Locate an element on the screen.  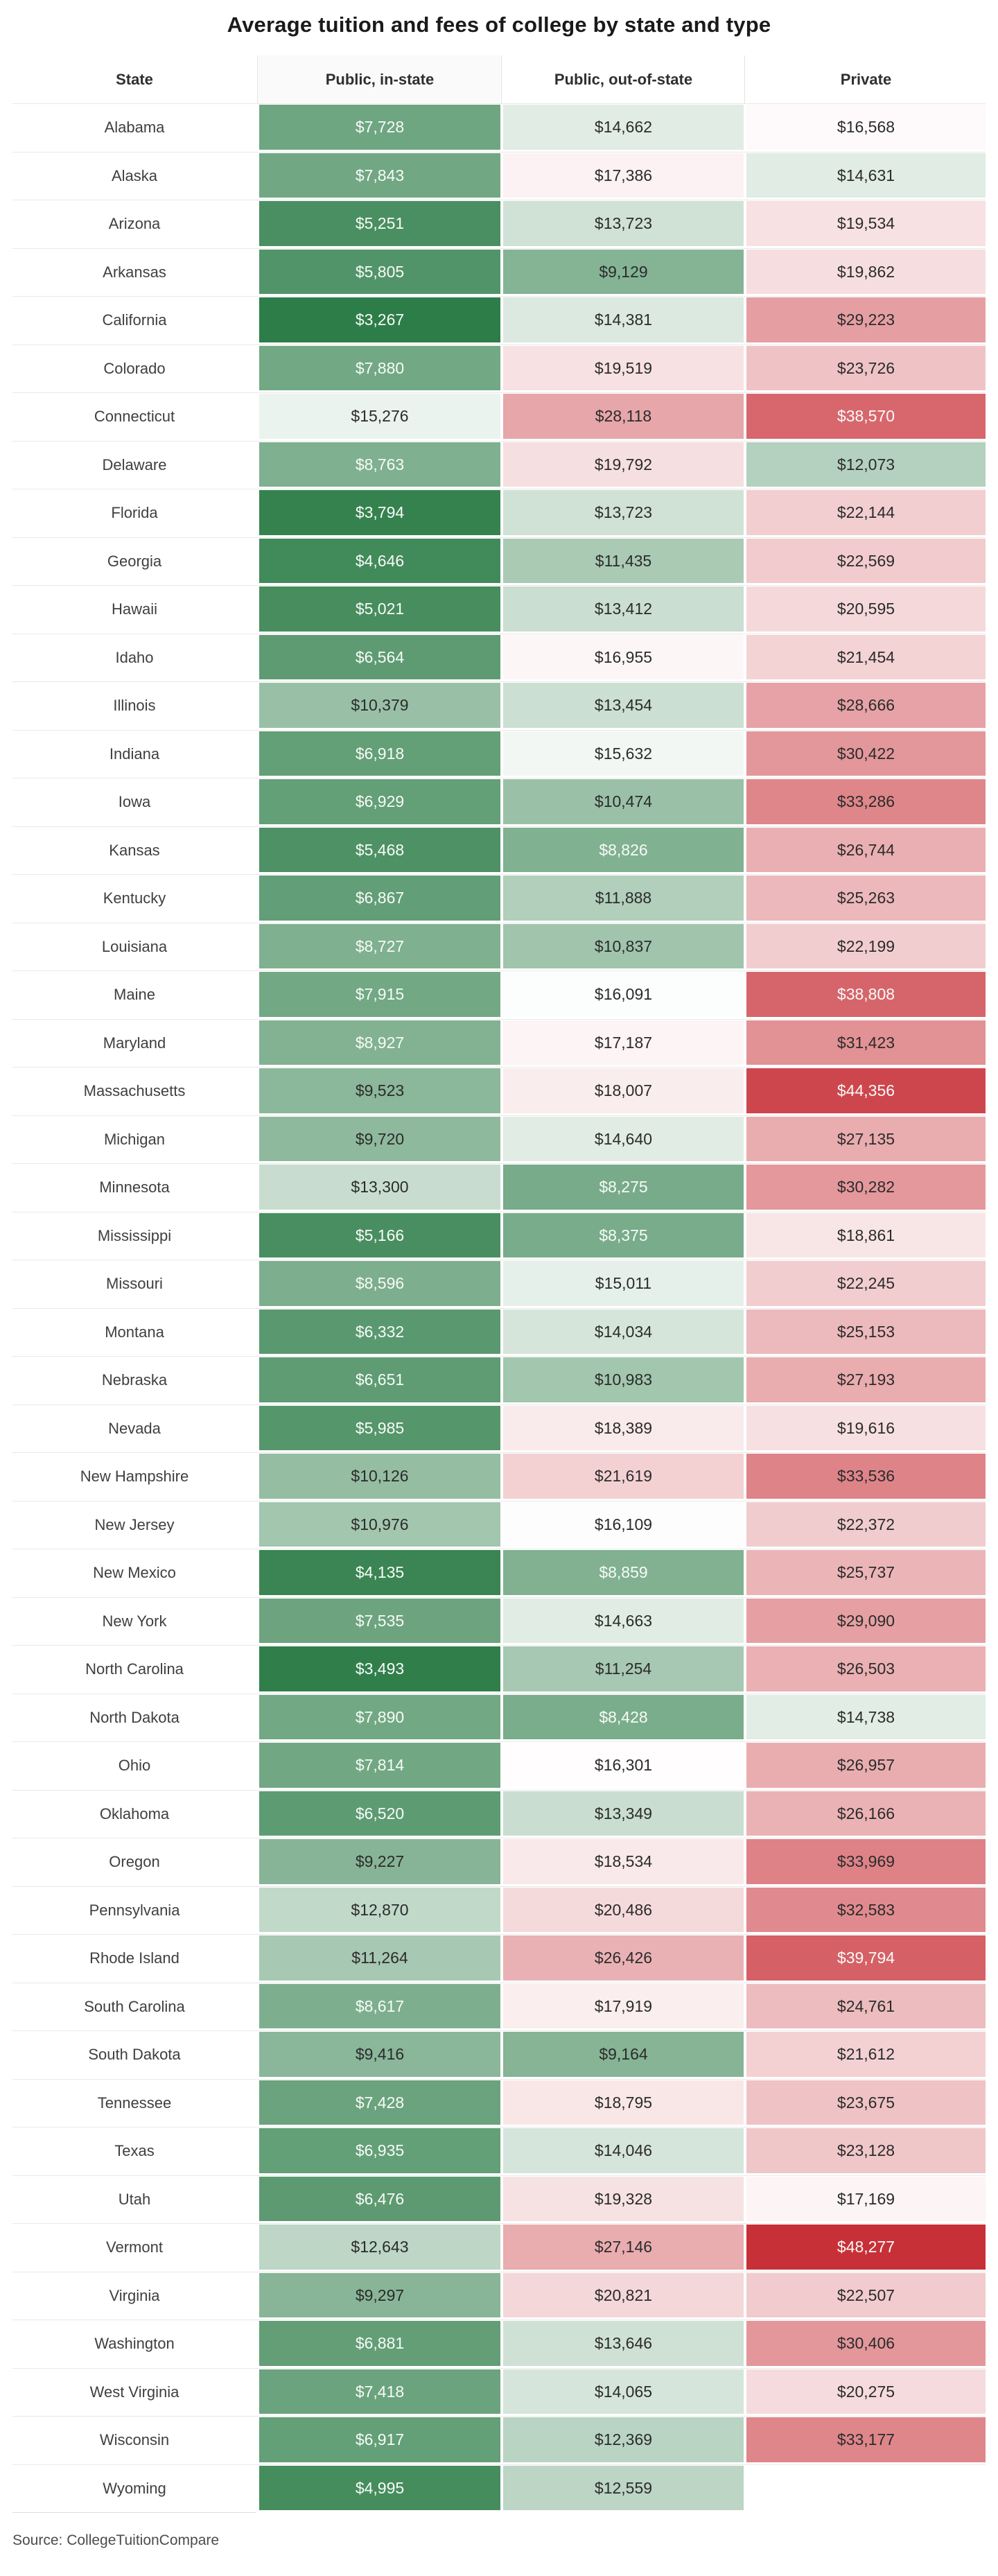
tuition-cell-private: $30,282 is located at coordinates (866, 1187).